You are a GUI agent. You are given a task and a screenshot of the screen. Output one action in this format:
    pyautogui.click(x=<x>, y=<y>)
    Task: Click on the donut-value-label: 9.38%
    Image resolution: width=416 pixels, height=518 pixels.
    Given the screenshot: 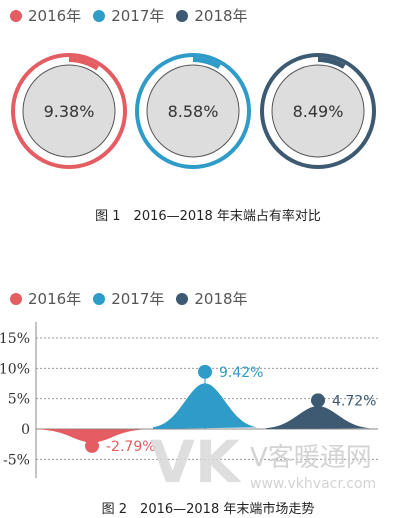 What is the action you would take?
    pyautogui.click(x=69, y=111)
    